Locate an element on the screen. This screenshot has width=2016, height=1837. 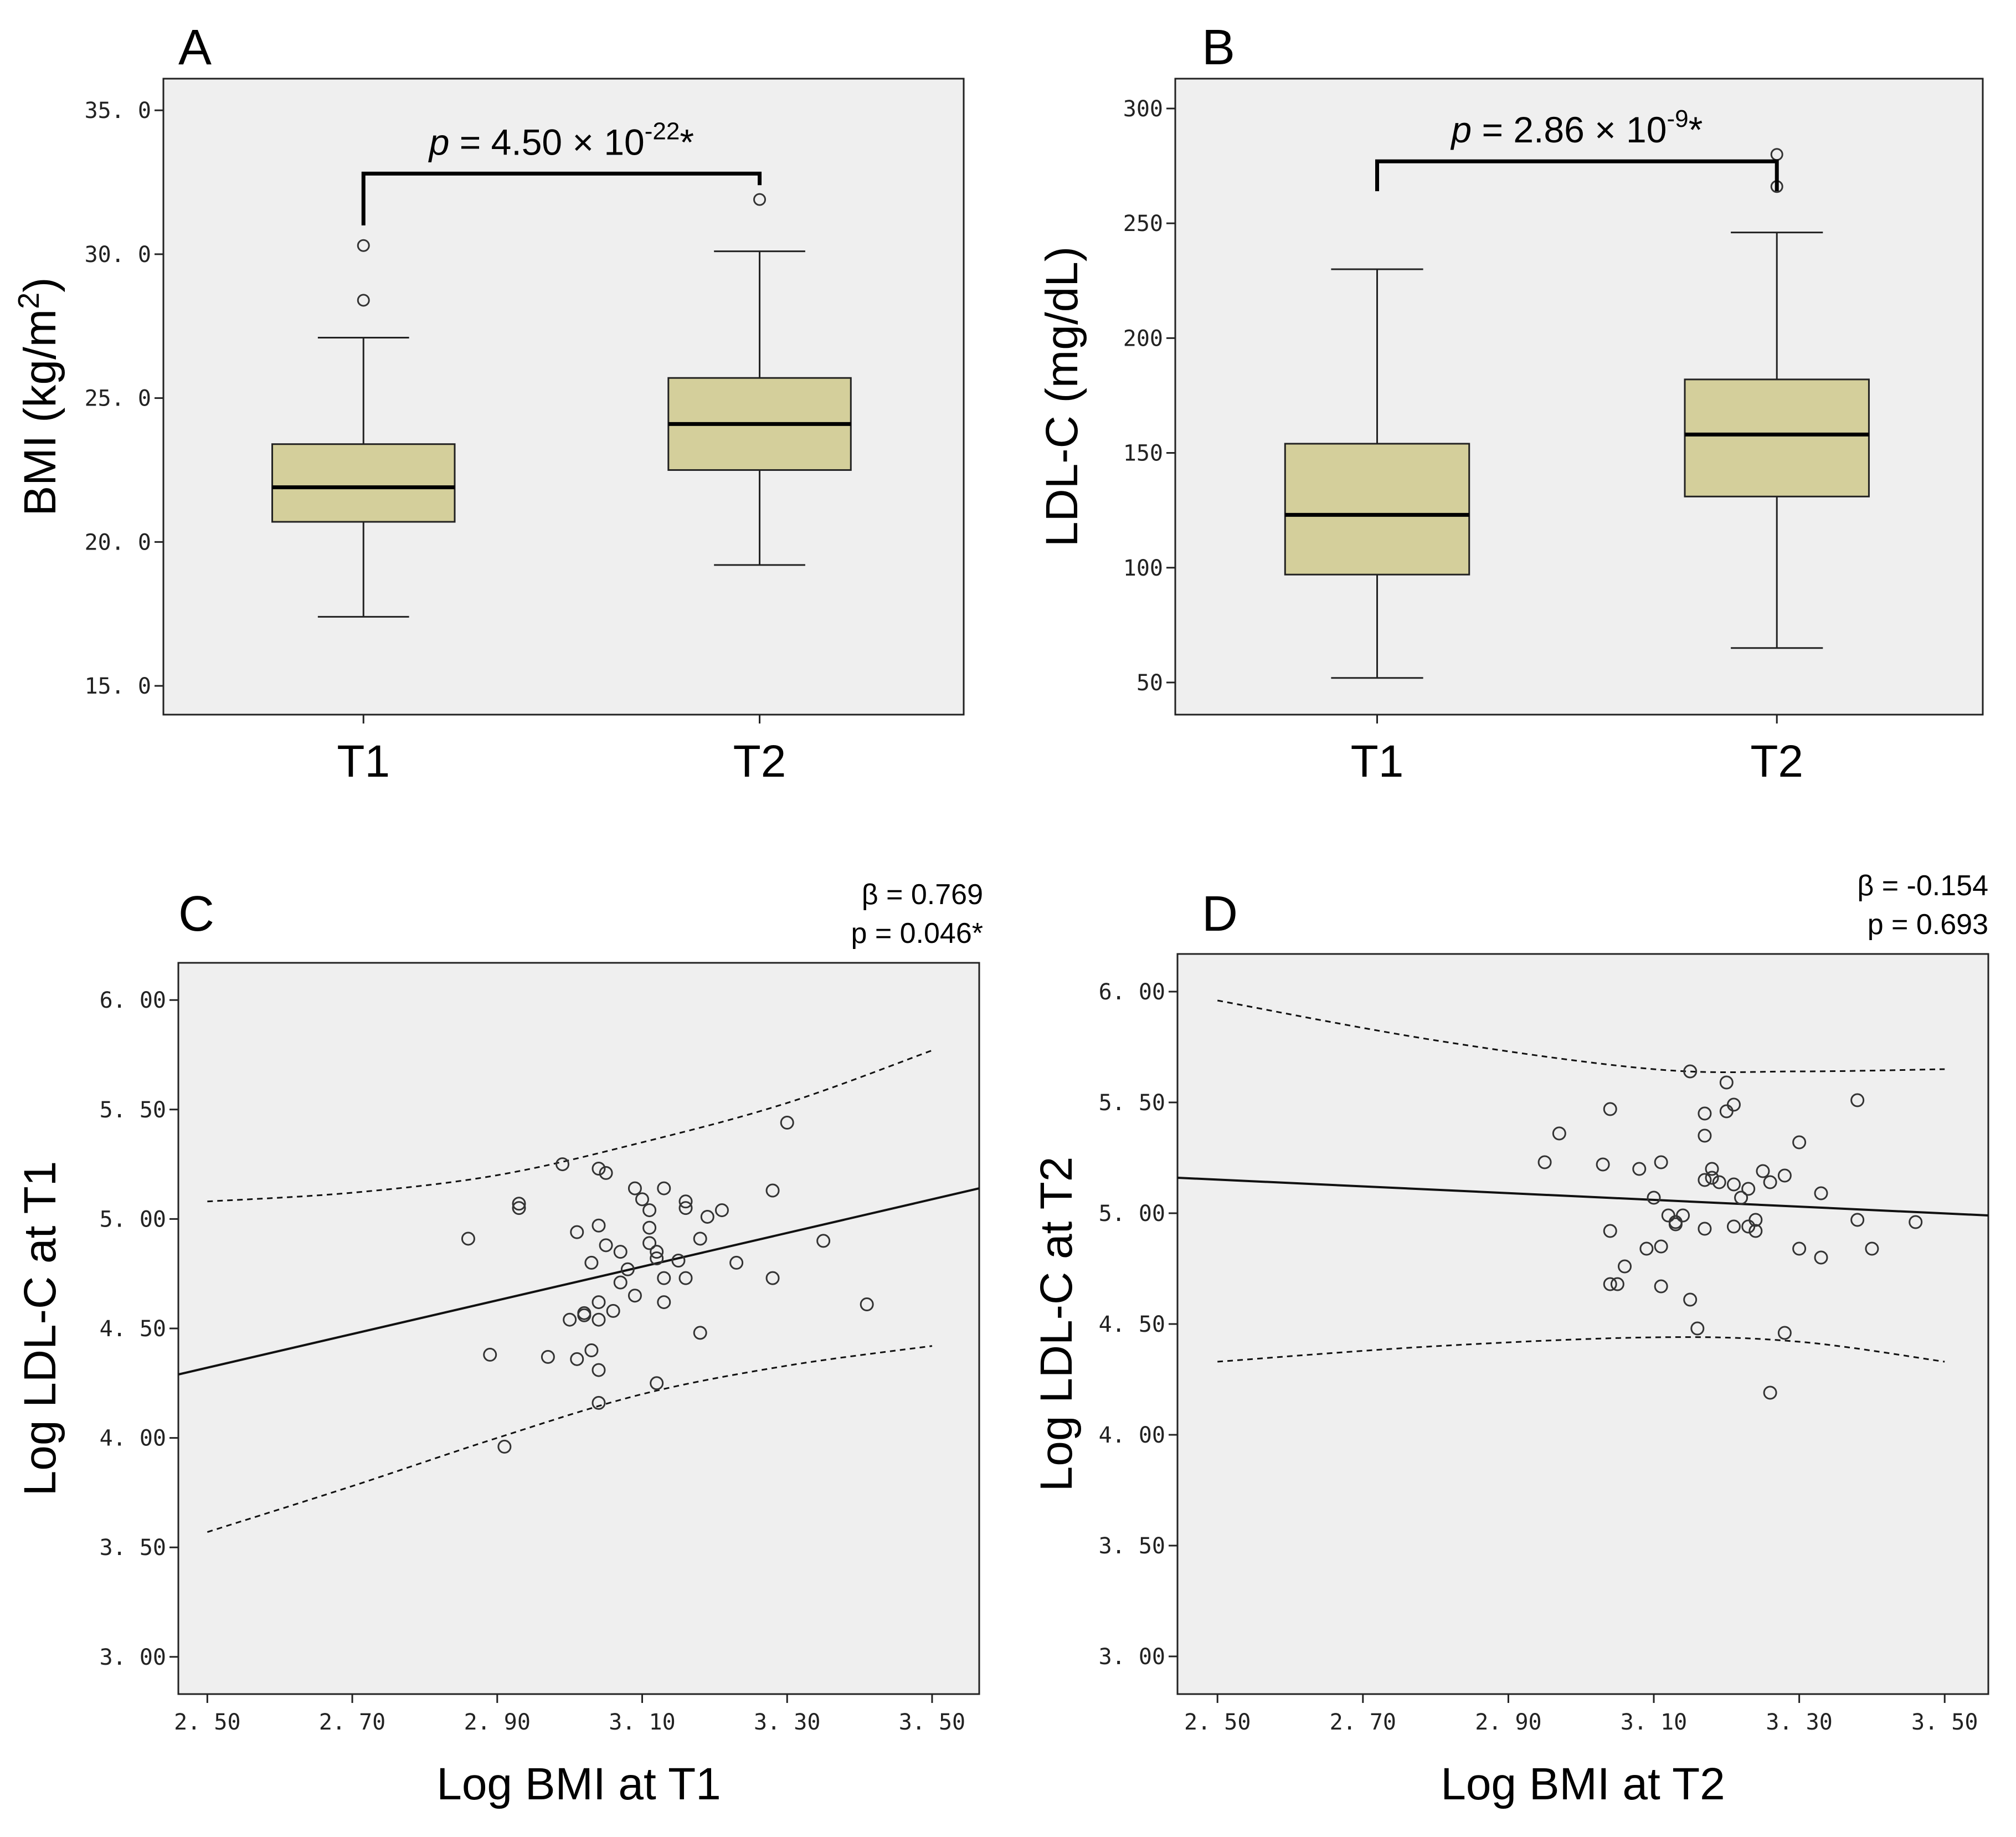
y-tick-label: 35. 0 is located at coordinates (118, 111).